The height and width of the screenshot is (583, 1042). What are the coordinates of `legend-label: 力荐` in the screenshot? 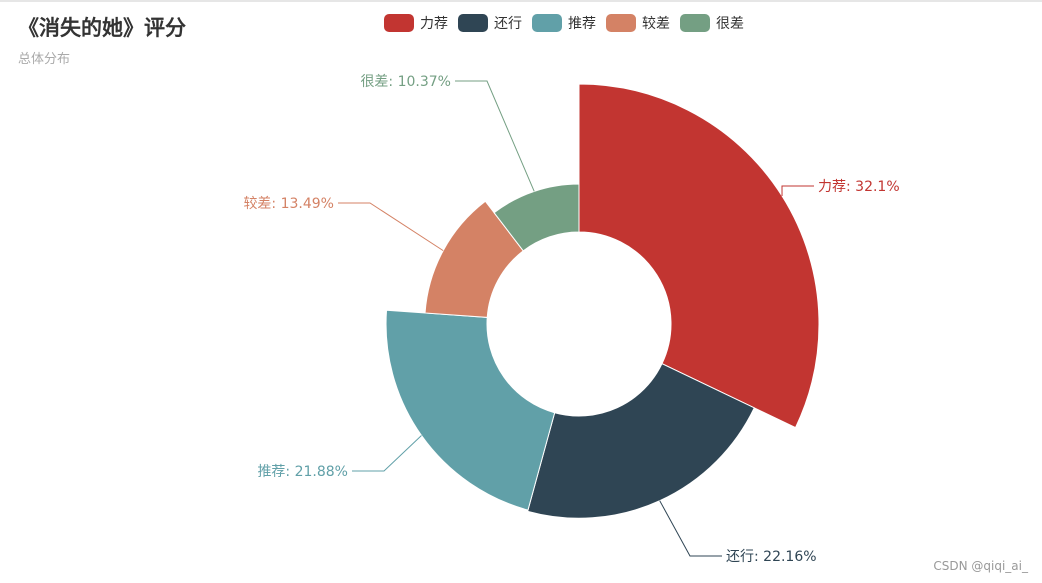 It's located at (434, 24).